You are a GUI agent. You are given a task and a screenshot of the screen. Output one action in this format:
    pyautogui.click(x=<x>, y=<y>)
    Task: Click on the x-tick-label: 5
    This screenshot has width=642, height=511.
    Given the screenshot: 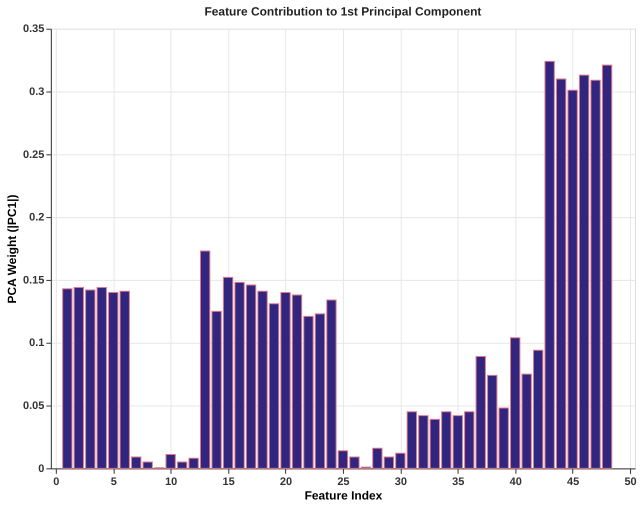 What is the action you would take?
    pyautogui.click(x=113, y=482)
    